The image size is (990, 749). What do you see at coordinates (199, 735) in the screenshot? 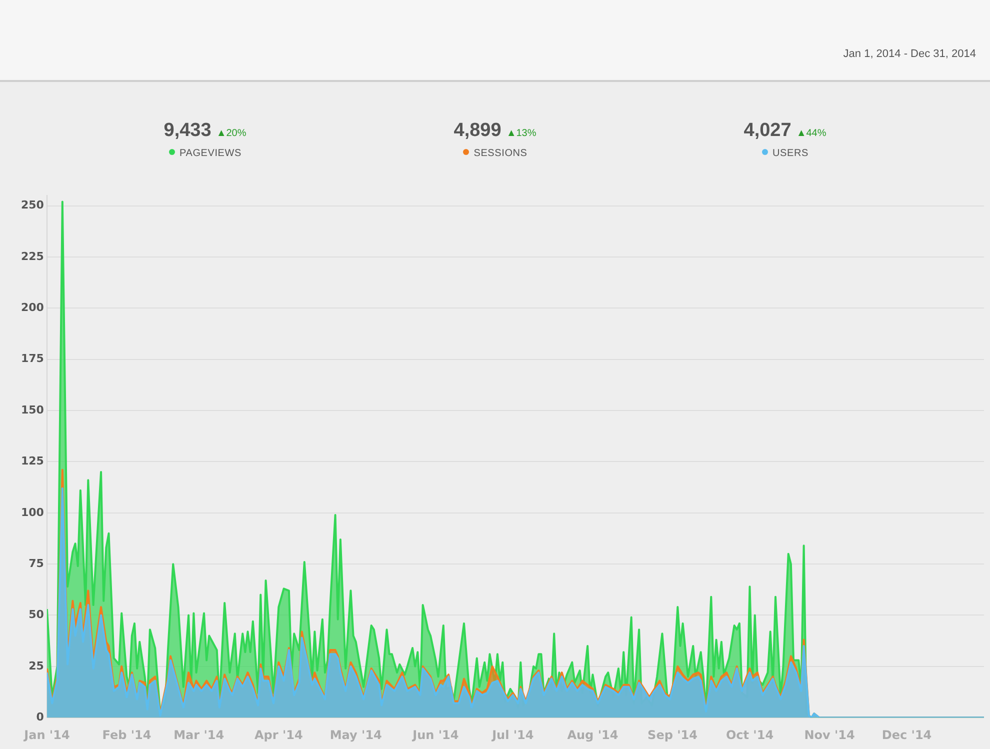
I see `x-tick-label: Mar '14` at bounding box center [199, 735].